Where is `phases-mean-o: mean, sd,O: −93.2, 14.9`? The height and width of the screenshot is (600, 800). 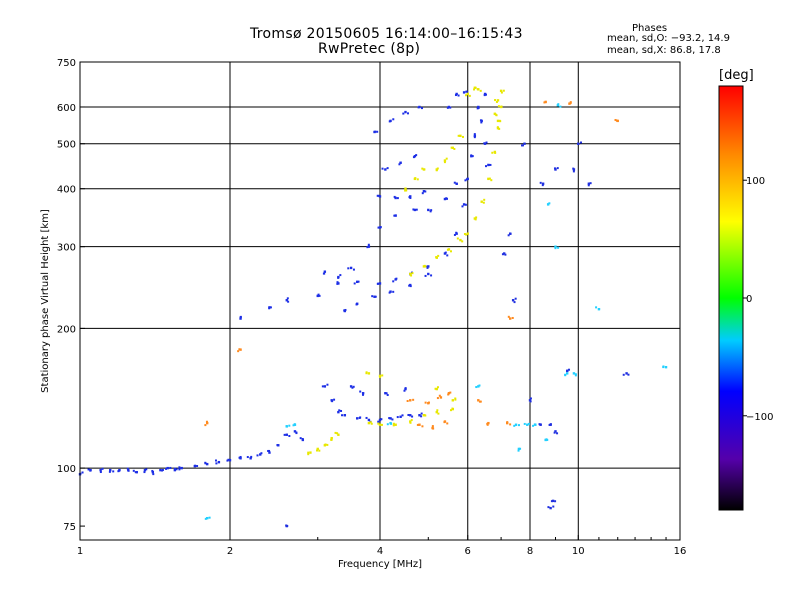
phases-mean-o: mean, sd,O: −93.2, 14.9 is located at coordinates (668, 38).